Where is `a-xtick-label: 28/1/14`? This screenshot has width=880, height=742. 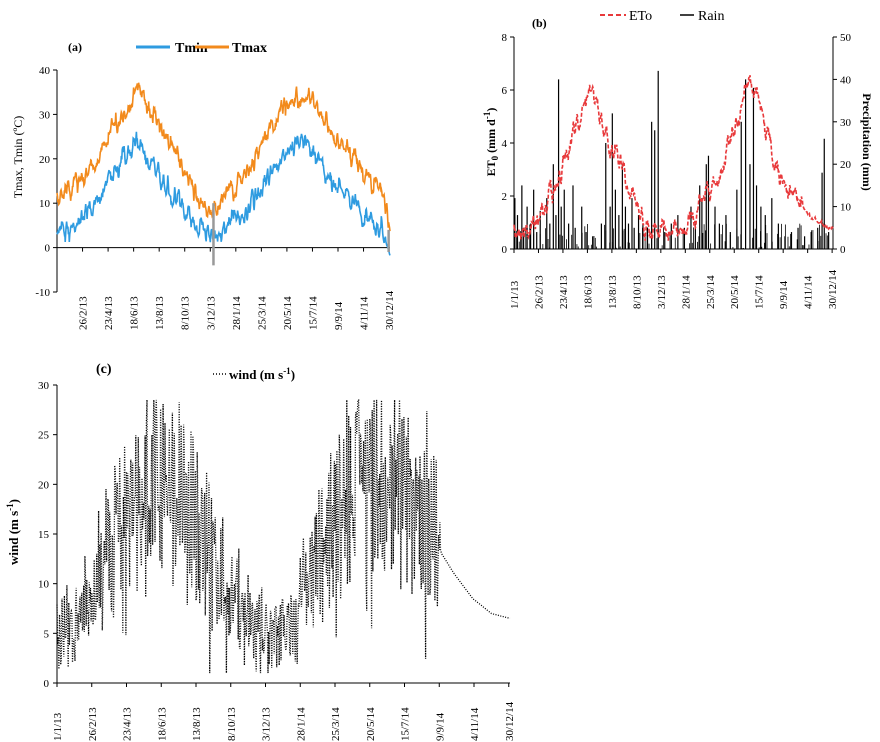
a-xtick-label: 28/1/14 is located at coordinates (237, 313).